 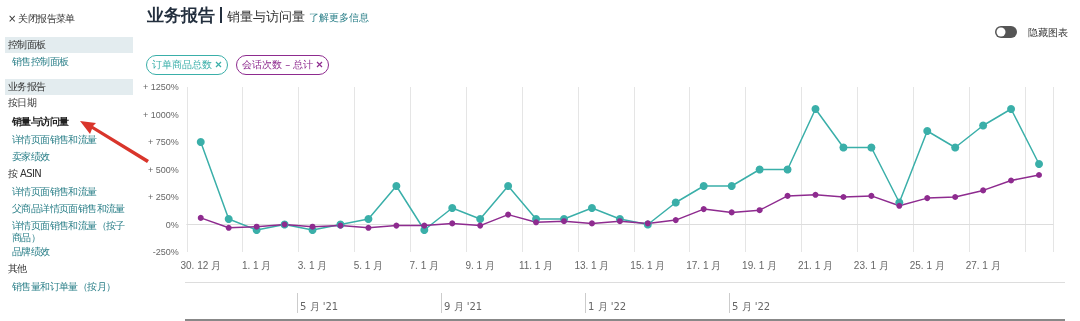 What do you see at coordinates (815, 265) in the screenshot?
I see `x-tick-label: 21. 1 月` at bounding box center [815, 265].